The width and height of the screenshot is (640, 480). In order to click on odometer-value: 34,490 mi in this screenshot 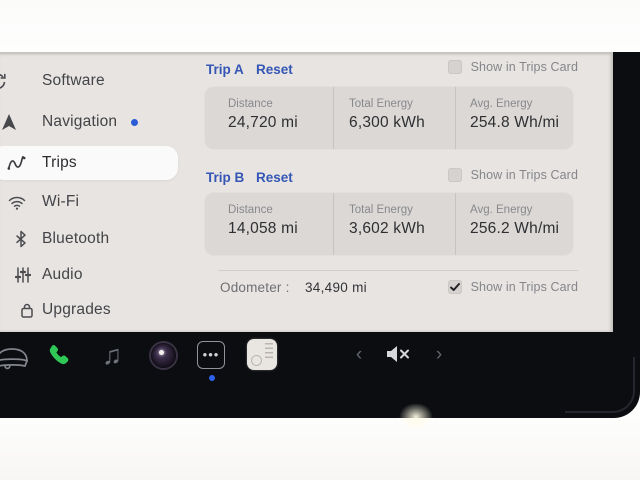, I will do `click(336, 287)`.